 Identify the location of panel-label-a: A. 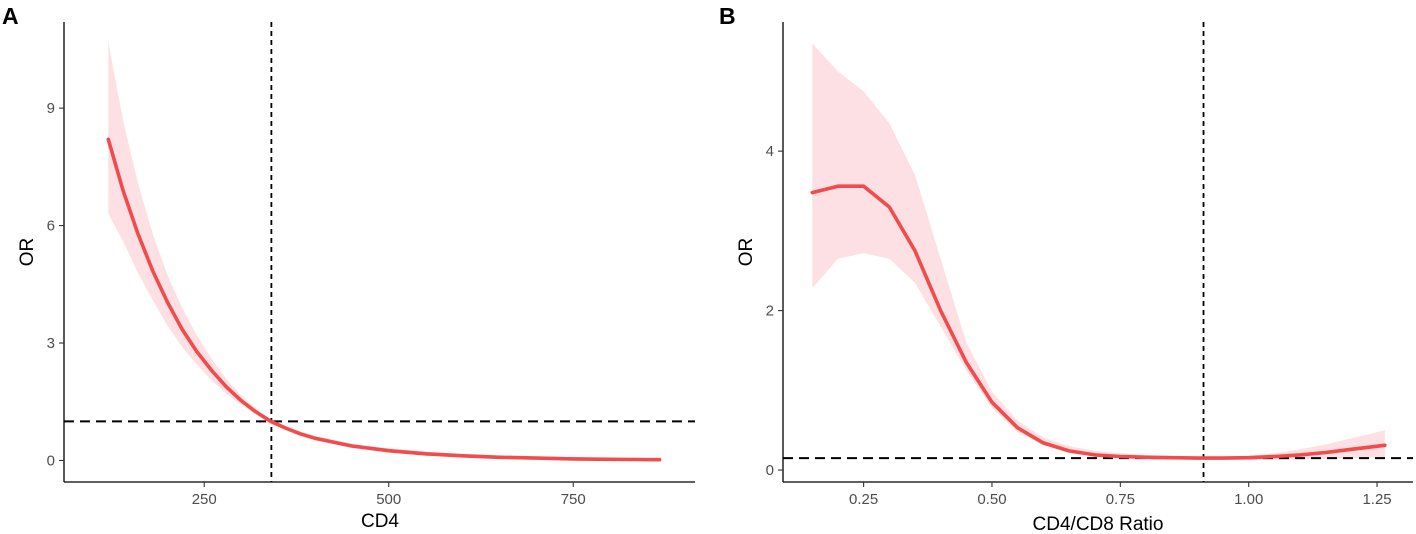
(10, 16).